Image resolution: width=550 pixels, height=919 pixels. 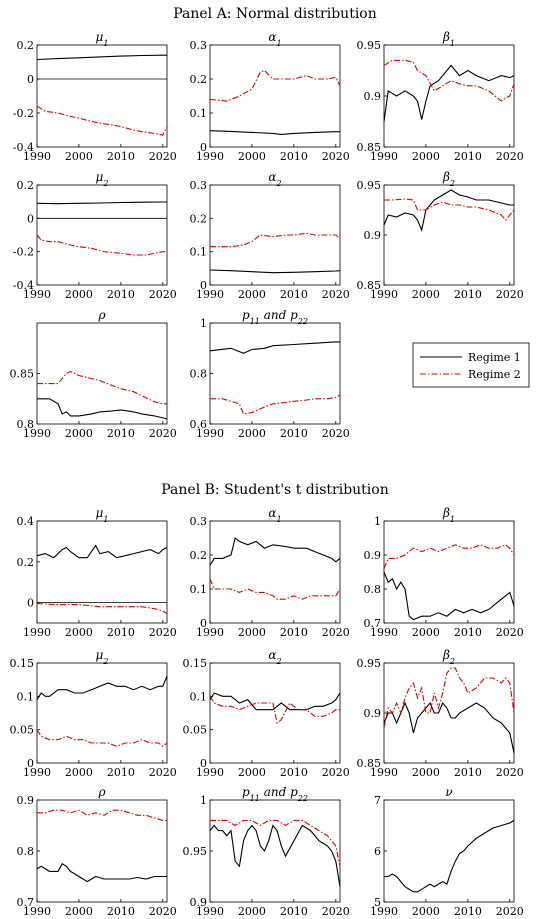 What do you see at coordinates (22, 730) in the screenshot?
I see `panel-b-mu2-ytick-label: 0.05` at bounding box center [22, 730].